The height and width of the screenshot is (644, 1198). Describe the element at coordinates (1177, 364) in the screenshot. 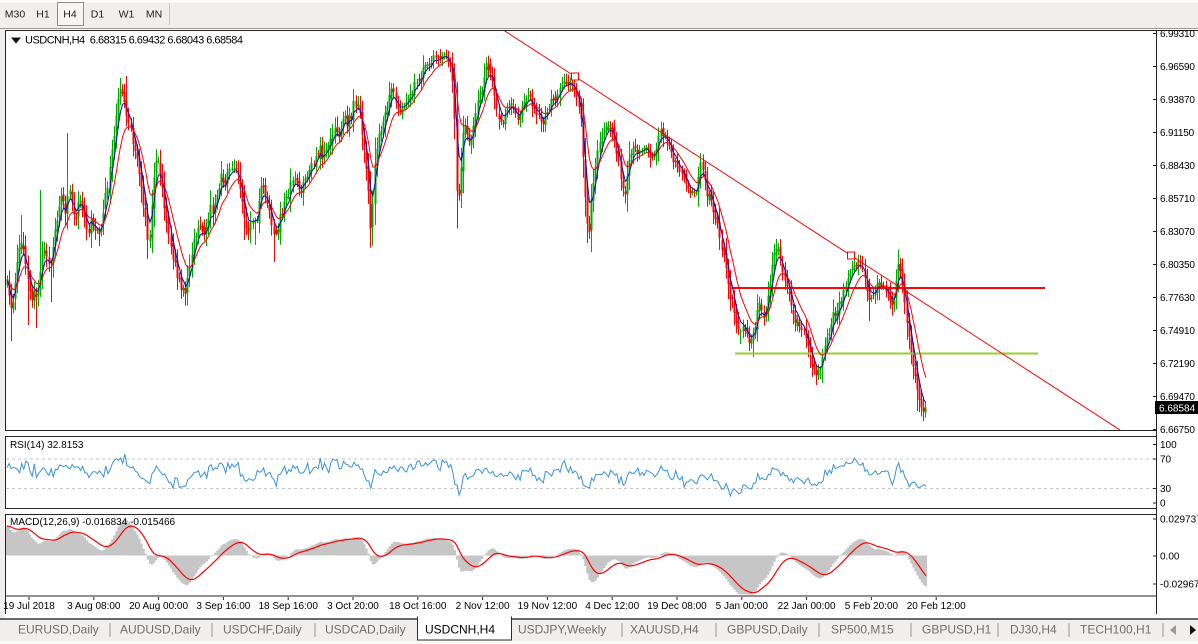

I see `svg-text: 6.72190` at that location.